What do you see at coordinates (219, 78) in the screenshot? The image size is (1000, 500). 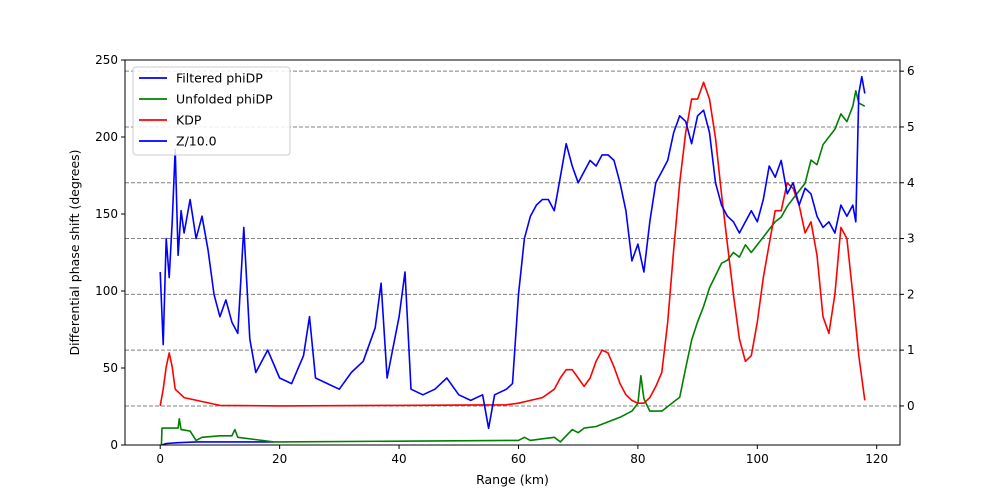 I see `legend-label-filtered-phidp: Filtered phiDP` at bounding box center [219, 78].